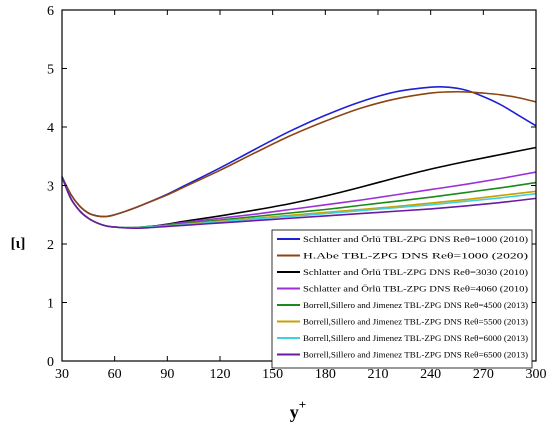  I want to click on y-axis-title-text: [ι], so click(18, 244).